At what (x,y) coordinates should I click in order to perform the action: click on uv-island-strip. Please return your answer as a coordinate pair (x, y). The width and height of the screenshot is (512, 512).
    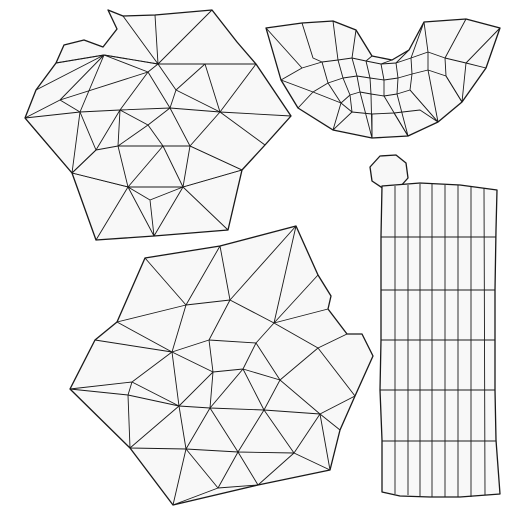
    Looking at the image, I should click on (440, 340).